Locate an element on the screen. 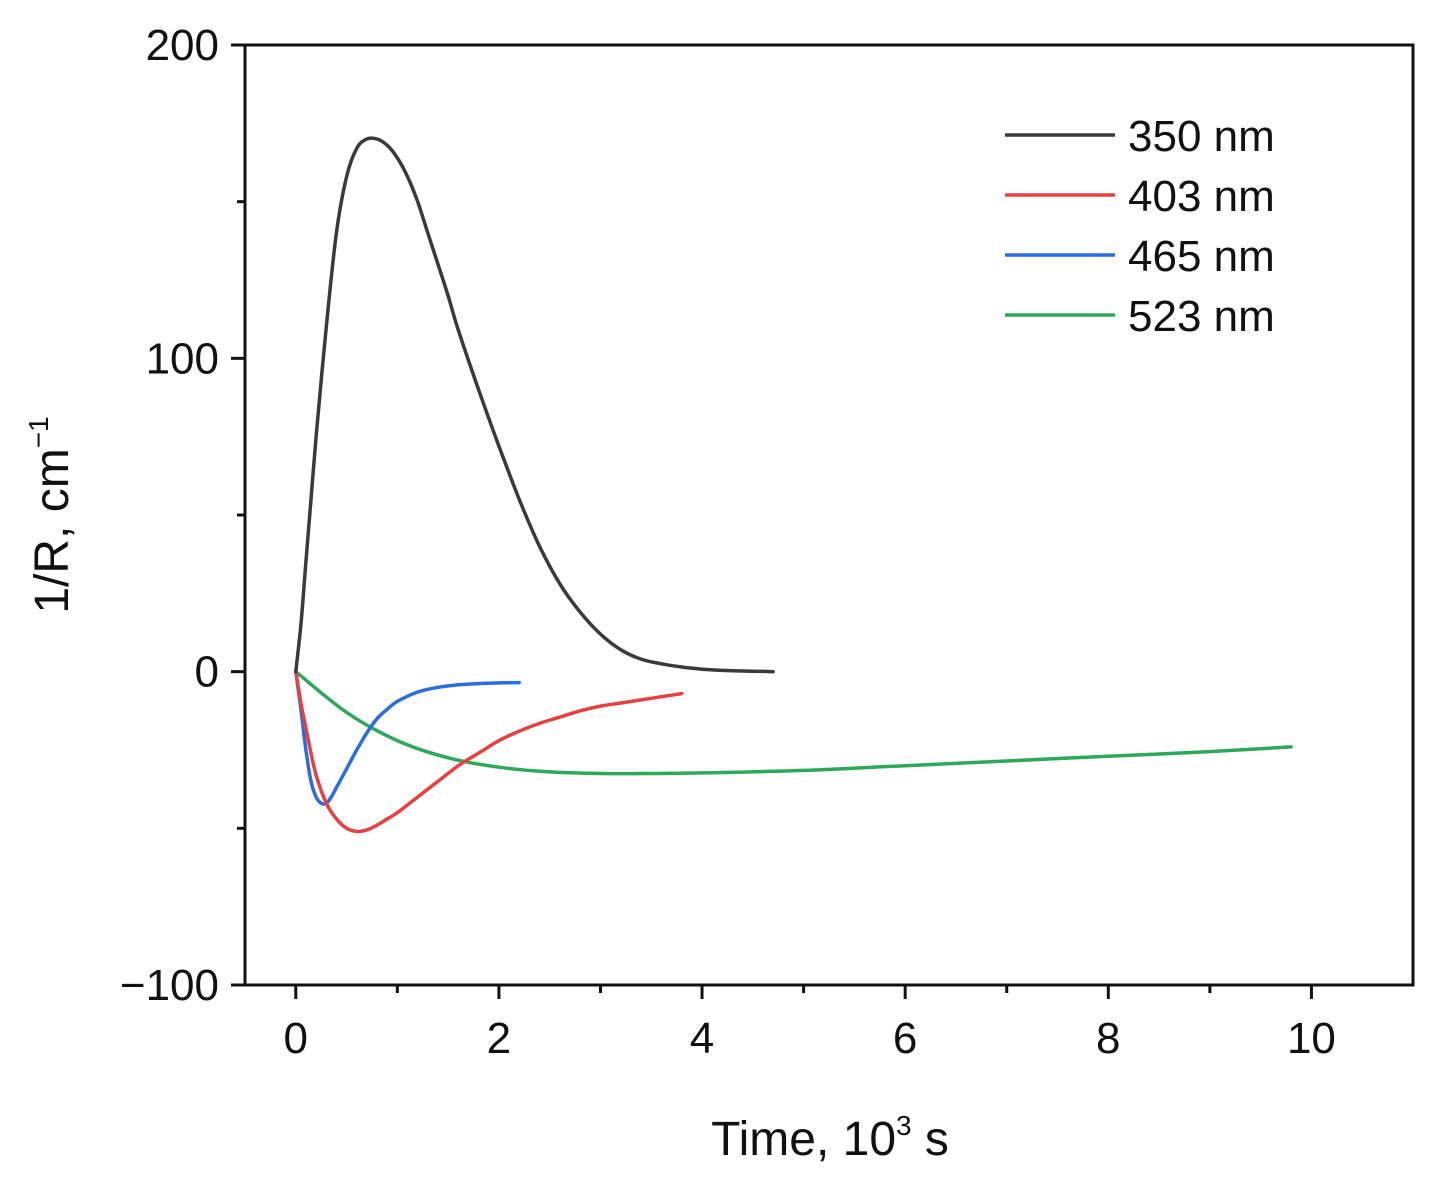  x-axis-title-superscript: 3 is located at coordinates (904, 1125).